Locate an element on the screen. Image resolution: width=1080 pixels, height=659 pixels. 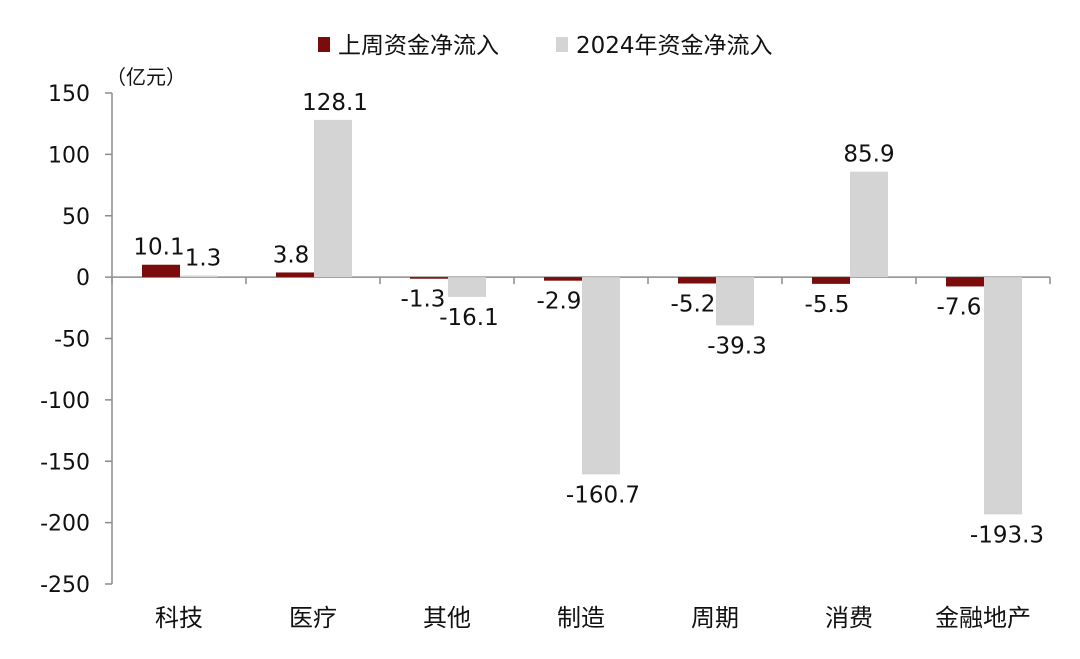
category-label: 科技 is located at coordinates (179, 618).